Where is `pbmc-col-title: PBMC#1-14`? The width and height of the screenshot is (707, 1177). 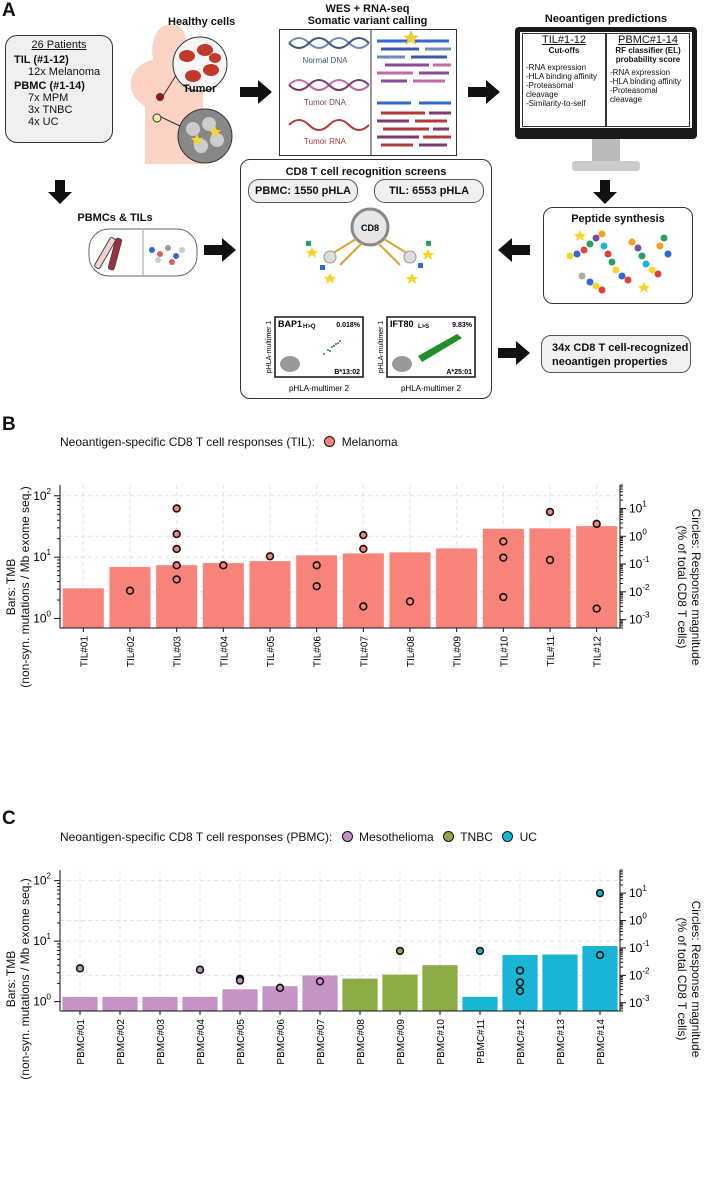 pbmc-col-title: PBMC#1-14 is located at coordinates (648, 40).